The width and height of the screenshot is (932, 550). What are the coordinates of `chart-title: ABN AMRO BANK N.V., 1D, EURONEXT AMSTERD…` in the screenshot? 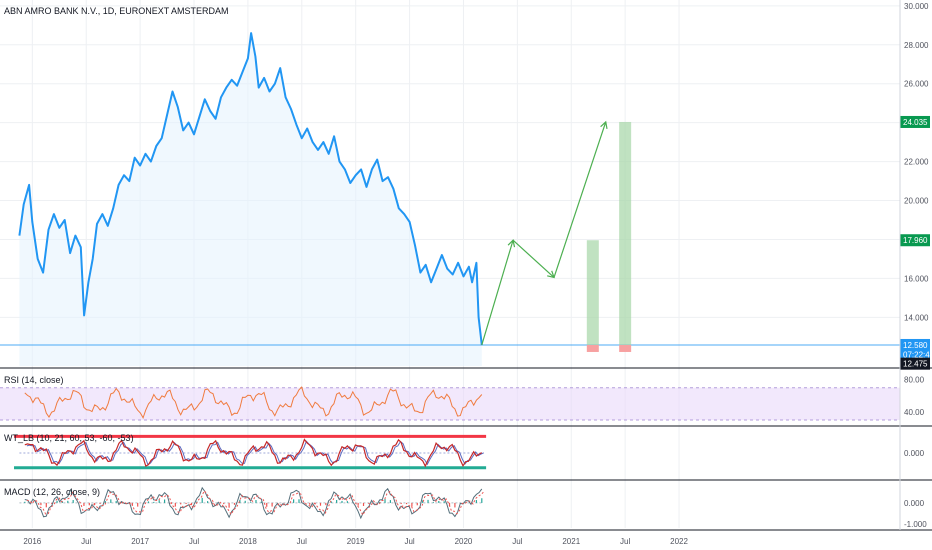 It's located at (116, 11).